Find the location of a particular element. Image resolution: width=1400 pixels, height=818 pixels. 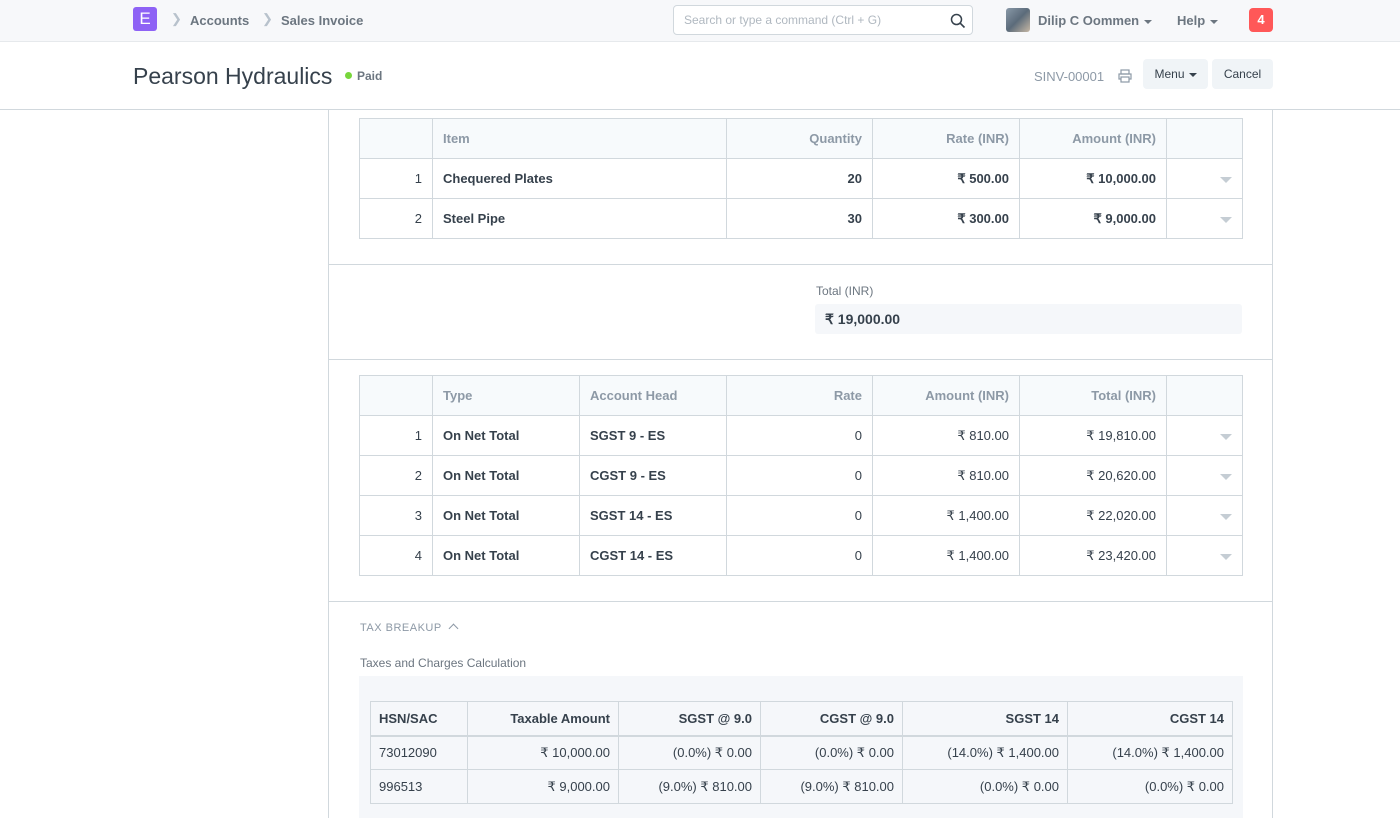

chevron-up-icon is located at coordinates (453, 628).